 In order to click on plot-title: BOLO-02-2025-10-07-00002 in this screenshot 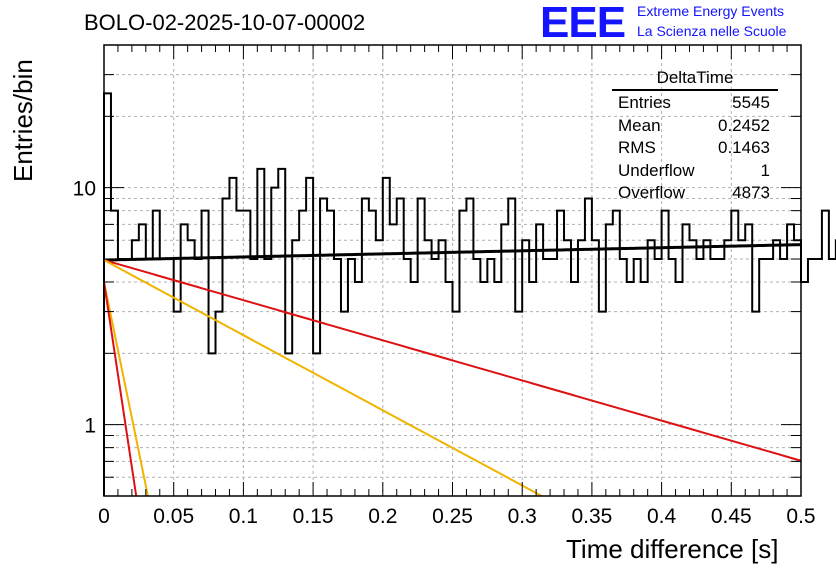, I will do `click(225, 22)`.